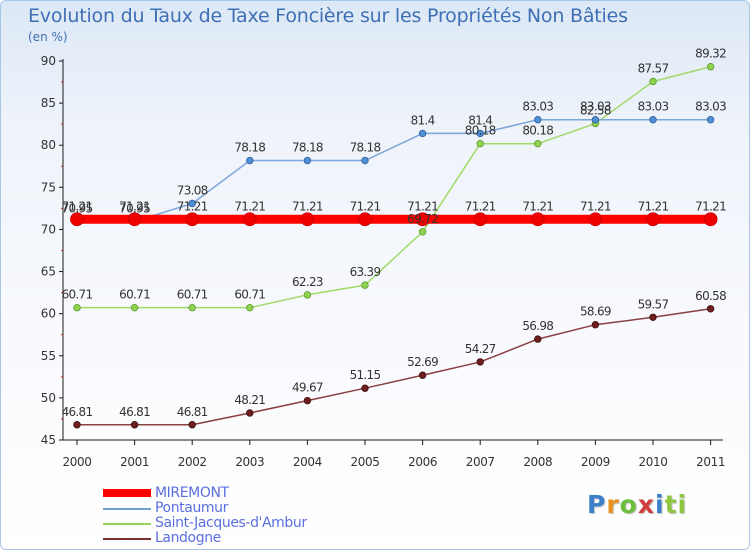 The width and height of the screenshot is (750, 550). What do you see at coordinates (422, 362) in the screenshot?
I see `data-label-landogne: 52.69` at bounding box center [422, 362].